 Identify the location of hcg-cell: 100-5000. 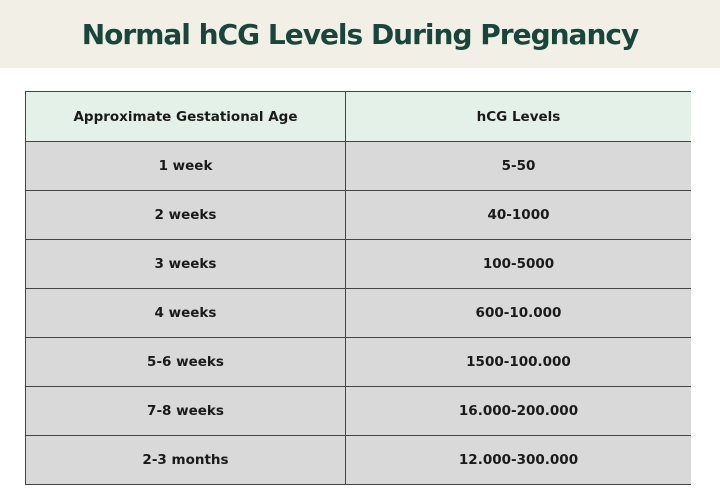
(518, 264).